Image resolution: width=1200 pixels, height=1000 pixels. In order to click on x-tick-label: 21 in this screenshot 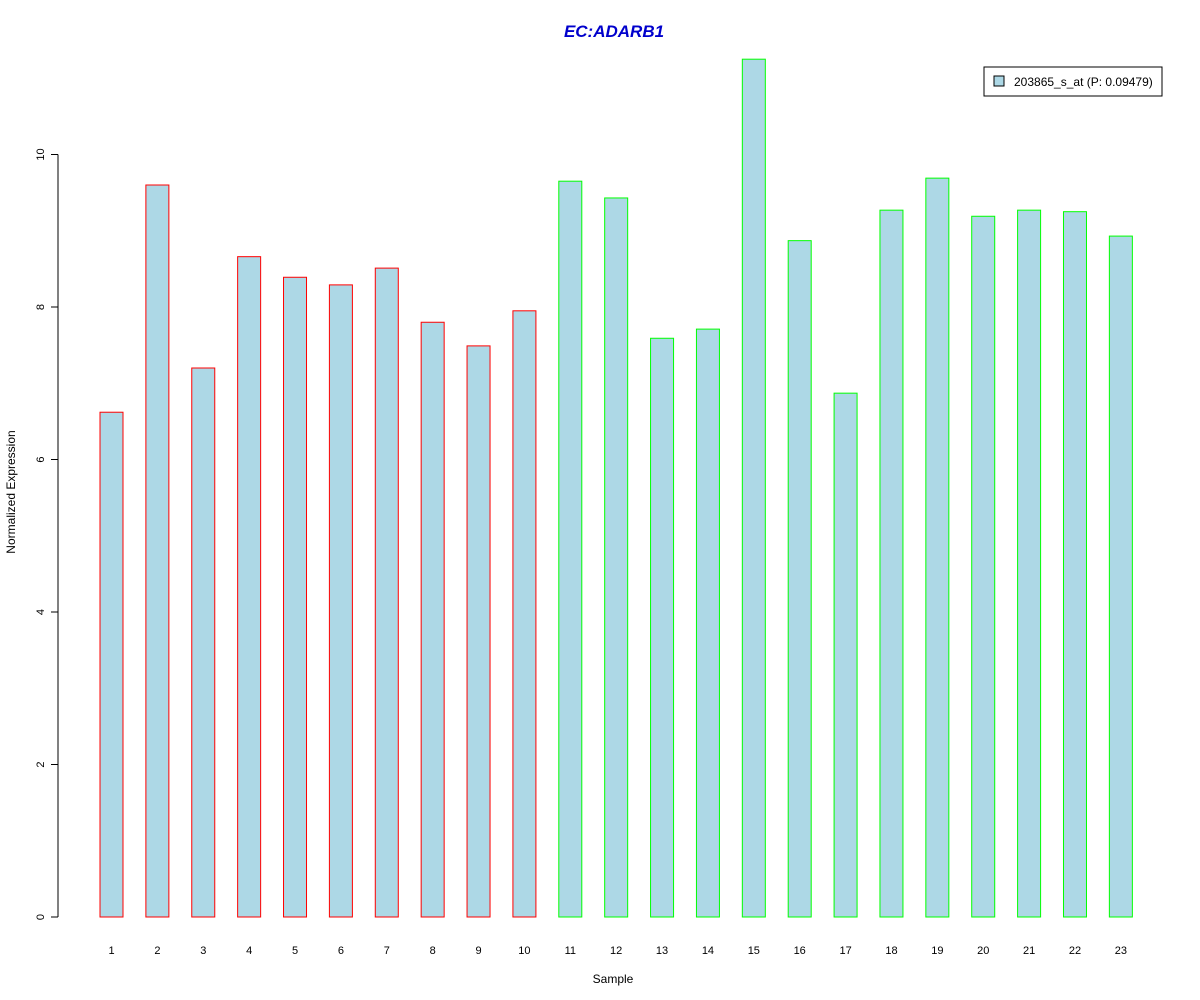, I will do `click(1029, 951)`.